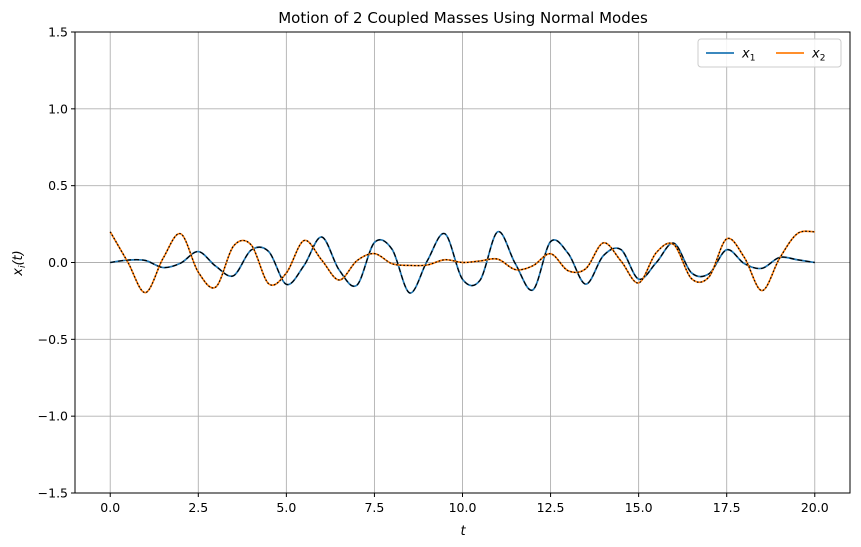 The image size is (861, 547). Describe the element at coordinates (110, 507) in the screenshot. I see `x-tick-label: 0.0` at that location.